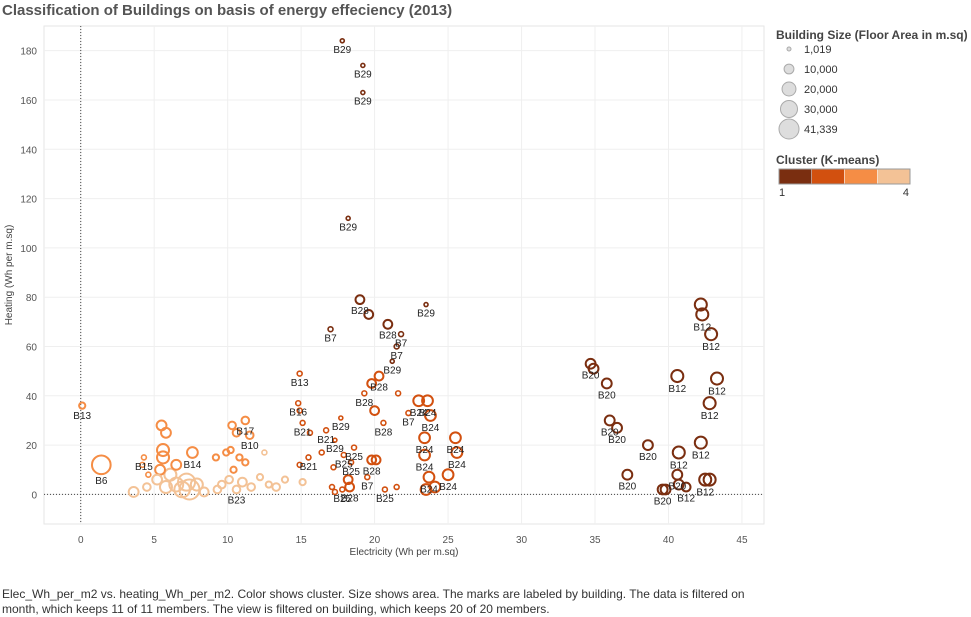 The height and width of the screenshot is (617, 971). I want to click on color-legend-title: Cluster (K-means), so click(827, 160).